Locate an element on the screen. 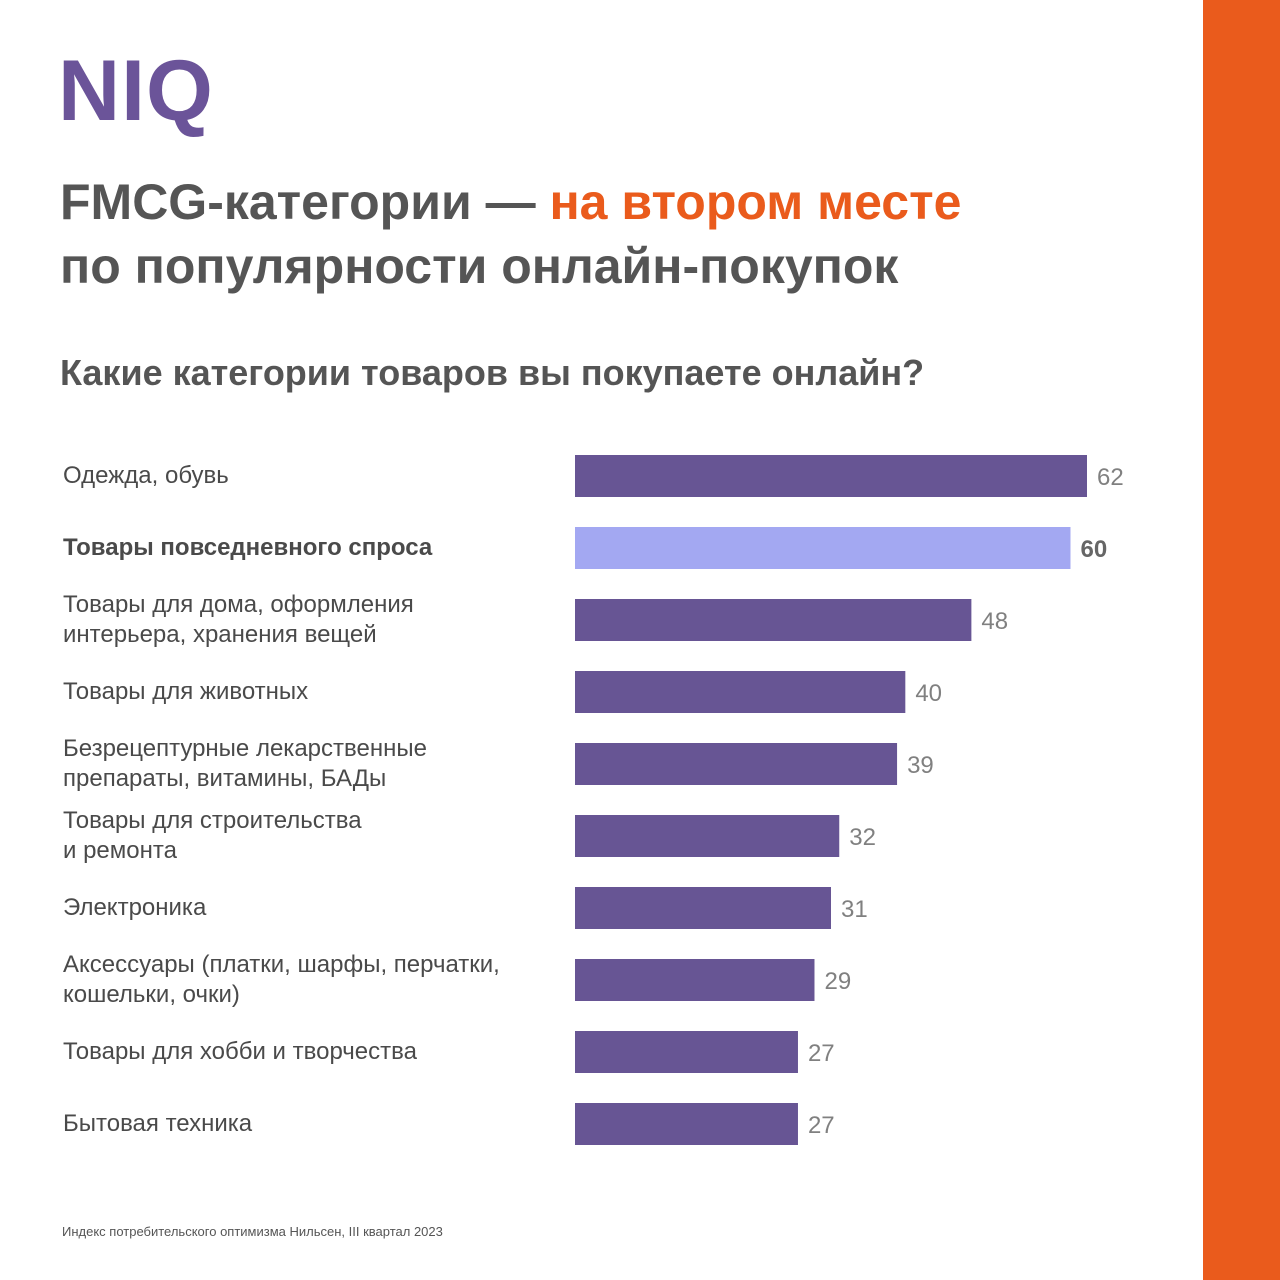 This screenshot has height=1280, width=1280. niq-logo: NIQ is located at coordinates (136, 91).